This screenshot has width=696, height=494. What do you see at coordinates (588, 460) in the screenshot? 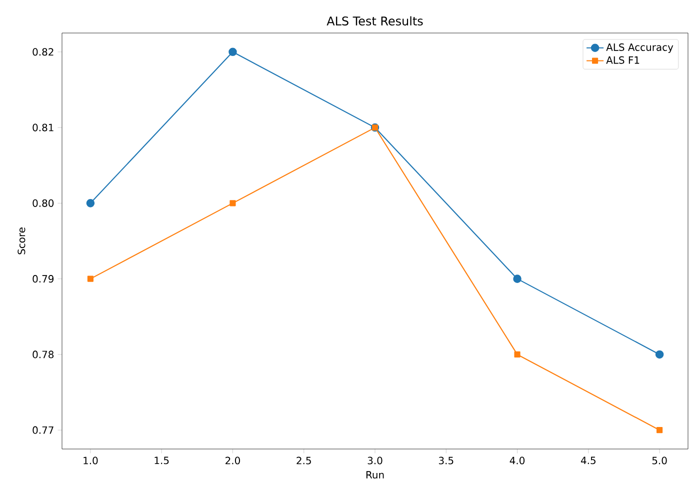
I see `x-tick-label: 4.5` at bounding box center [588, 460].